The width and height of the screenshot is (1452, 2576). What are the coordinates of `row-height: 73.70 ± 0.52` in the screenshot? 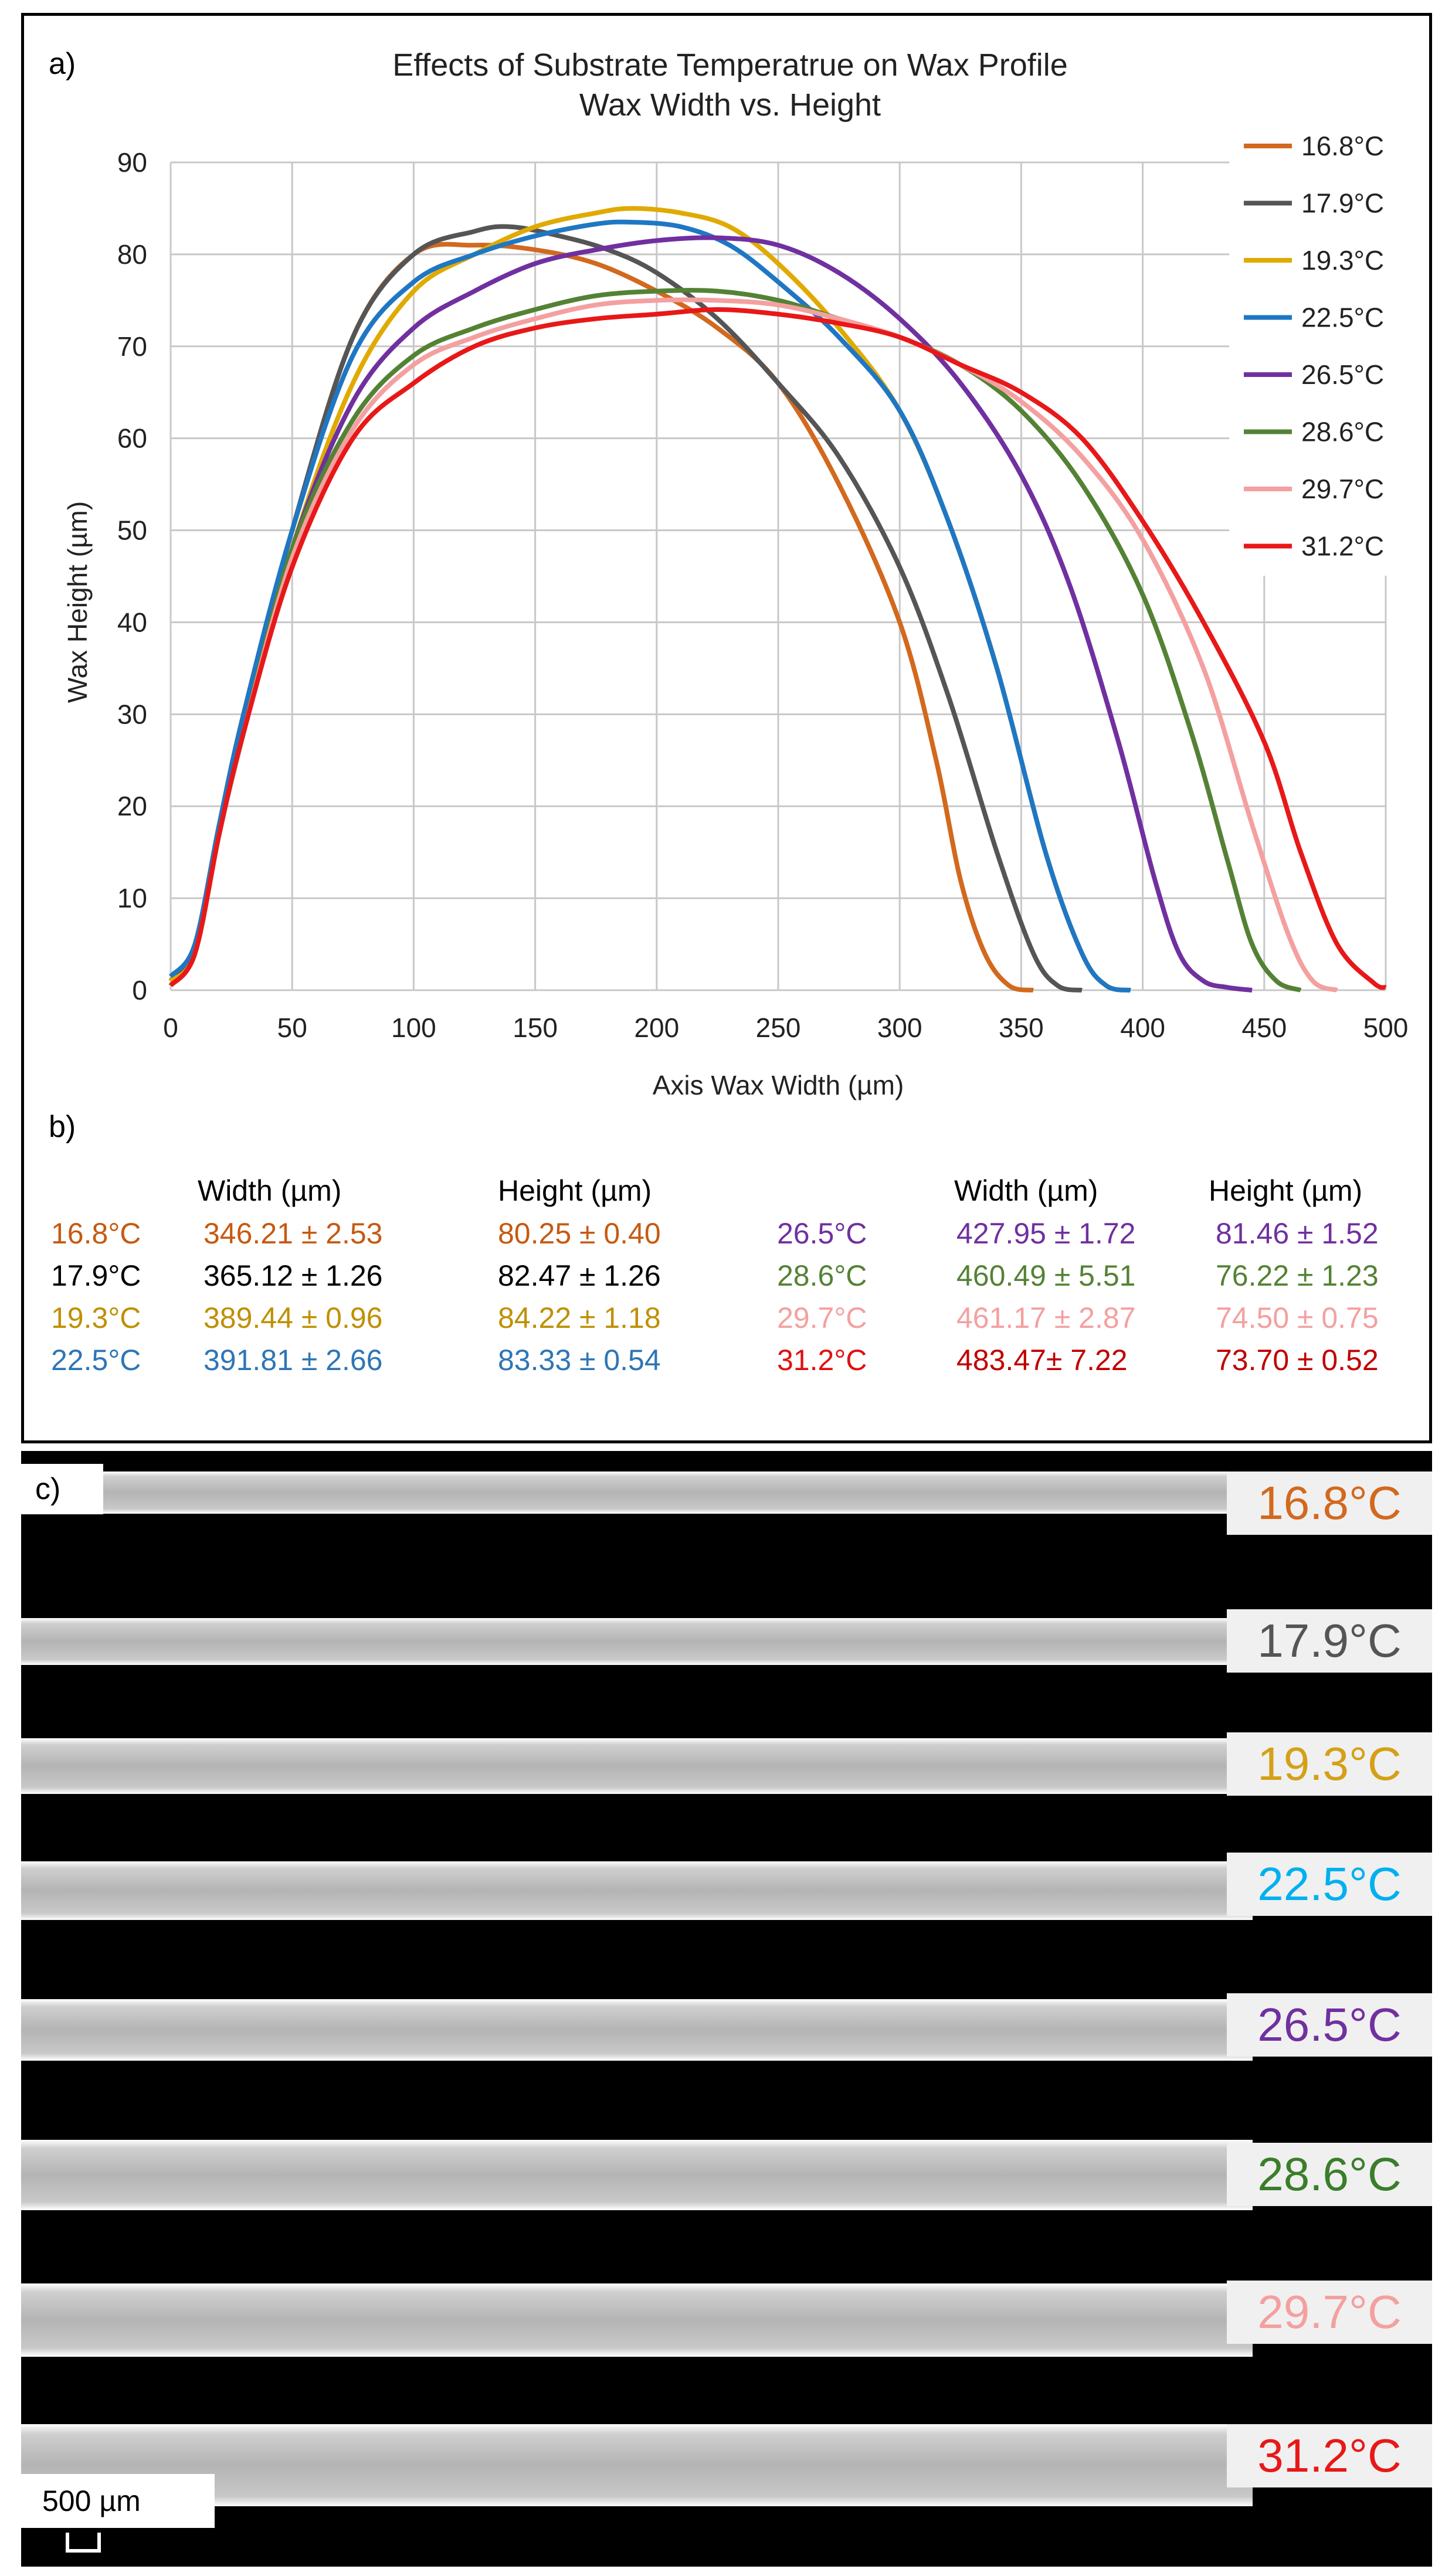 It's located at (1297, 1361).